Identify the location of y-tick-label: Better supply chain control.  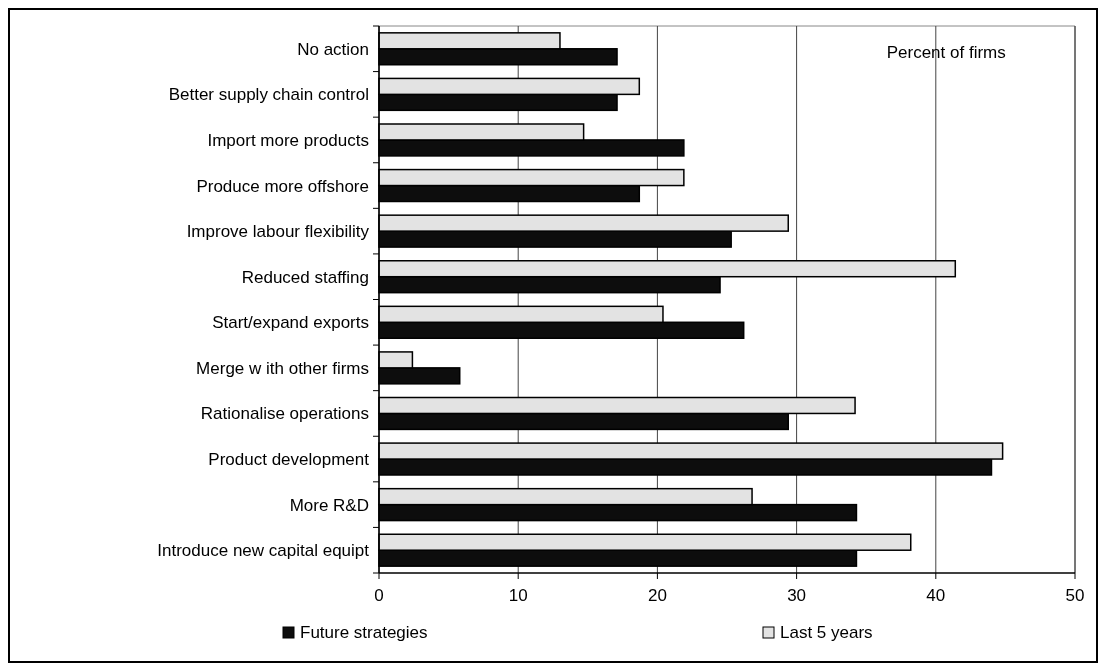
(268, 95).